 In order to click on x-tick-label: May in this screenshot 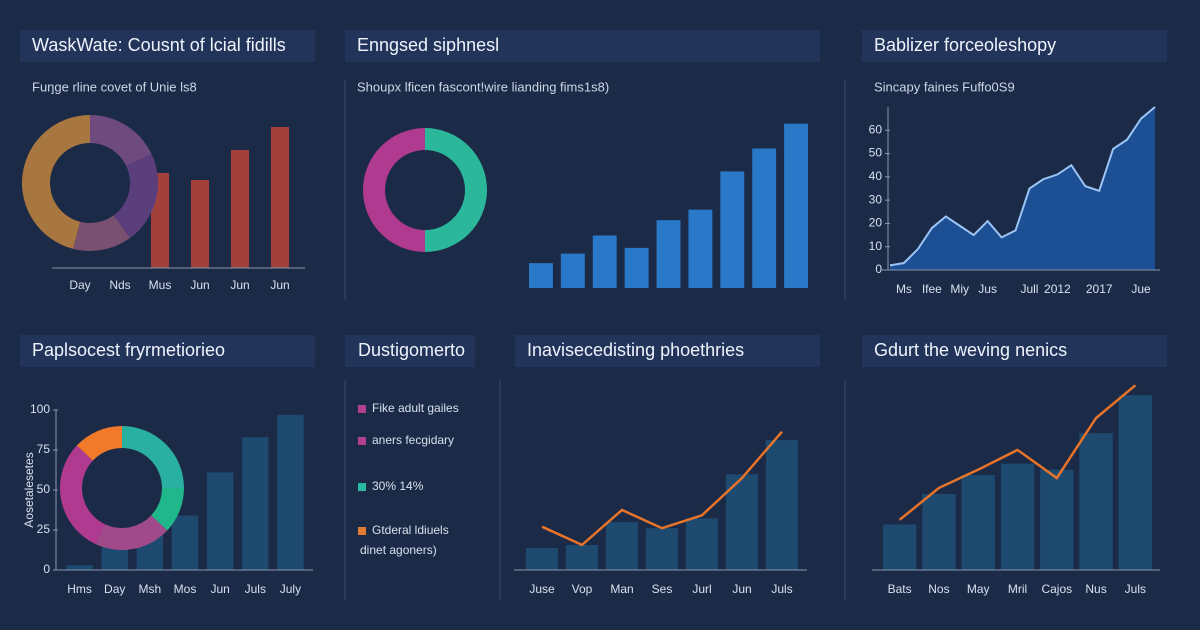, I will do `click(978, 589)`.